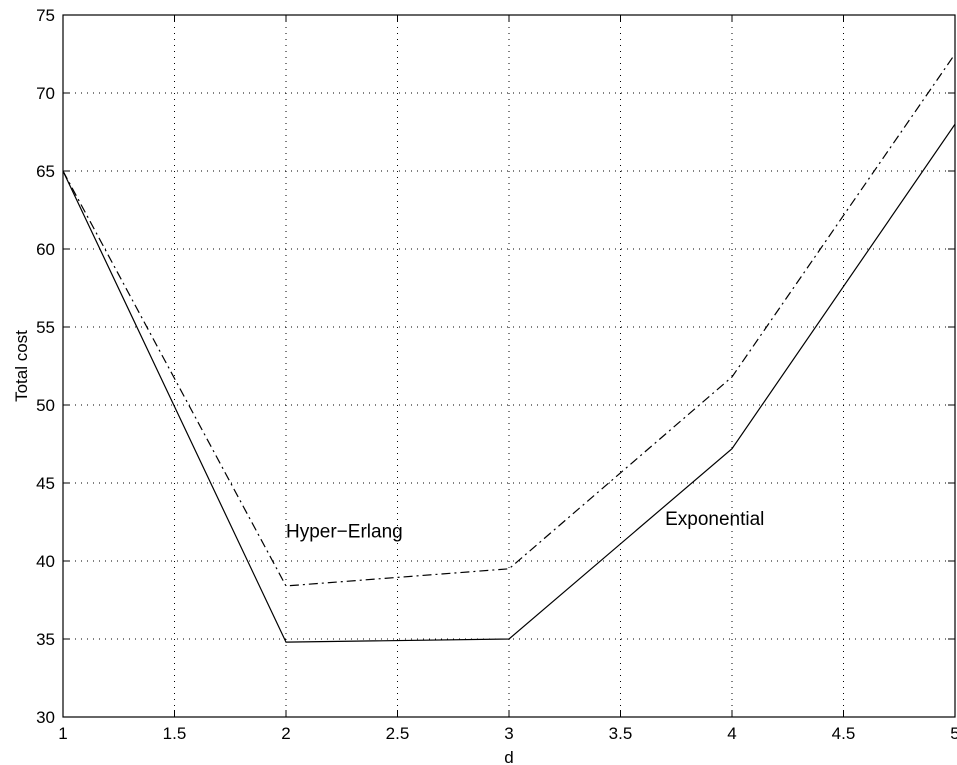  Describe the element at coordinates (344, 532) in the screenshot. I see `annotation-hyper-label: Hyper−Erlang` at that location.